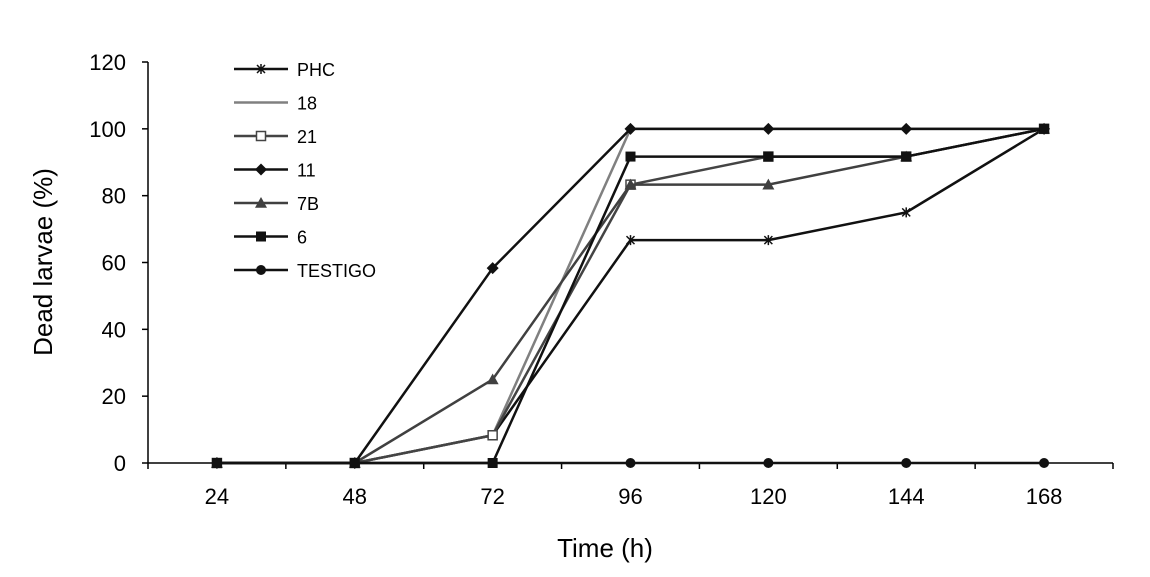 This screenshot has width=1150, height=577. What do you see at coordinates (114, 263) in the screenshot?
I see `y-tick-label: 60` at bounding box center [114, 263].